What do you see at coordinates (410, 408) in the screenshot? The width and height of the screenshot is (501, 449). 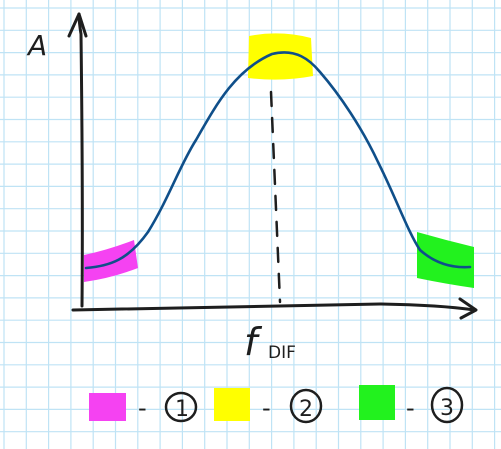 I see `legend-dash-3: -` at bounding box center [410, 408].